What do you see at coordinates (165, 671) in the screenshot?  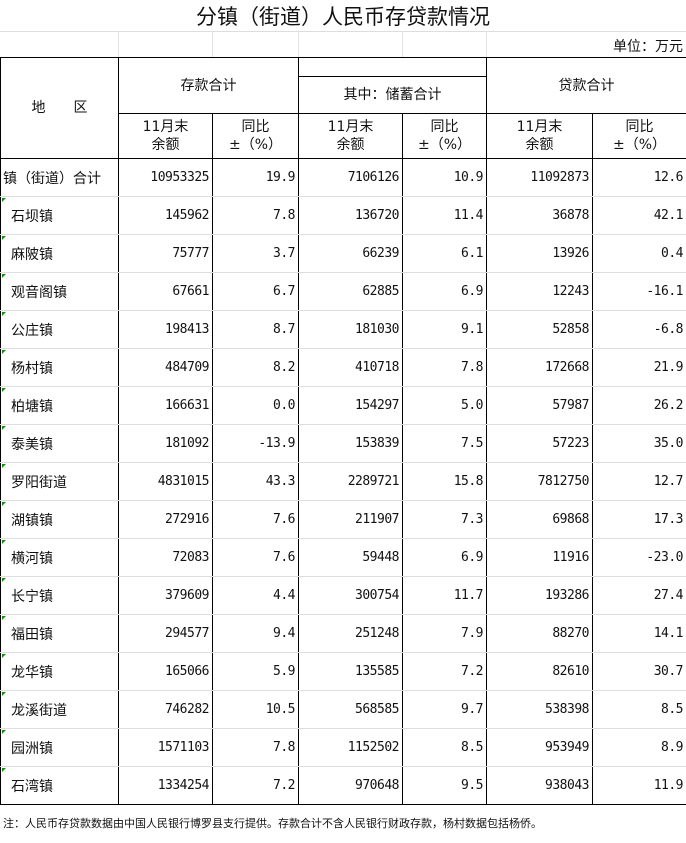 I see `cell-deposit-balance: 165066` at bounding box center [165, 671].